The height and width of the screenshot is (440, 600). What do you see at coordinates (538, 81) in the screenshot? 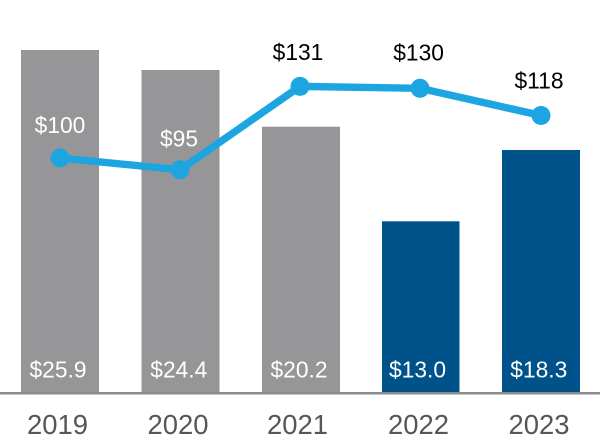
I see `svg-text: $118` at bounding box center [538, 81].